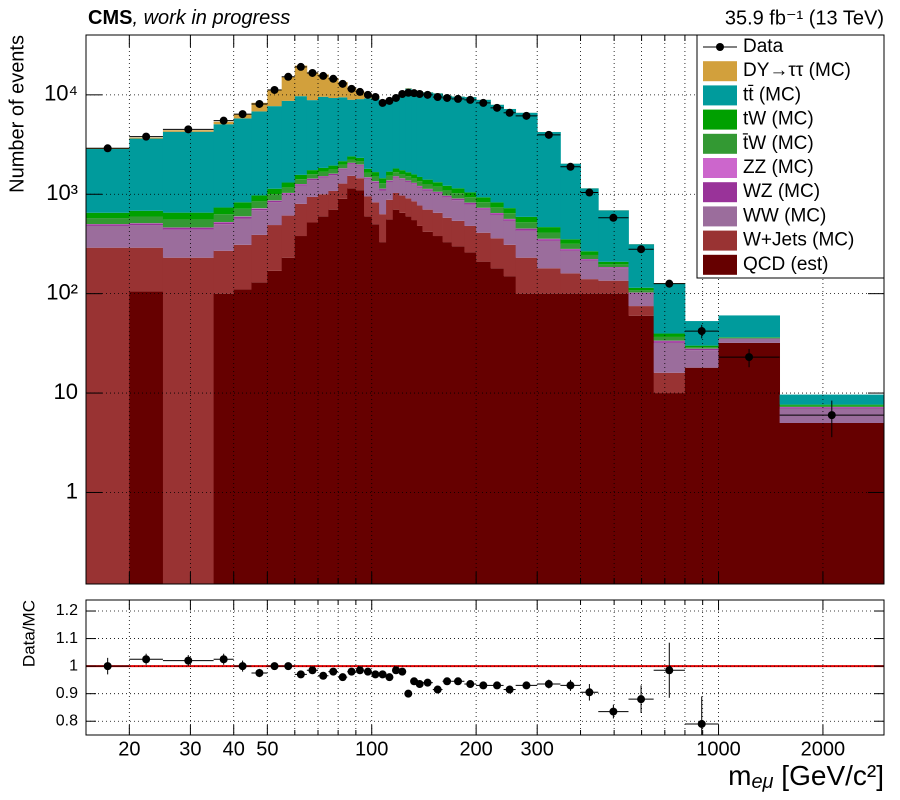 This screenshot has width=900, height=800. What do you see at coordinates (190, 749) in the screenshot?
I see `x-tick-label: 30` at bounding box center [190, 749].